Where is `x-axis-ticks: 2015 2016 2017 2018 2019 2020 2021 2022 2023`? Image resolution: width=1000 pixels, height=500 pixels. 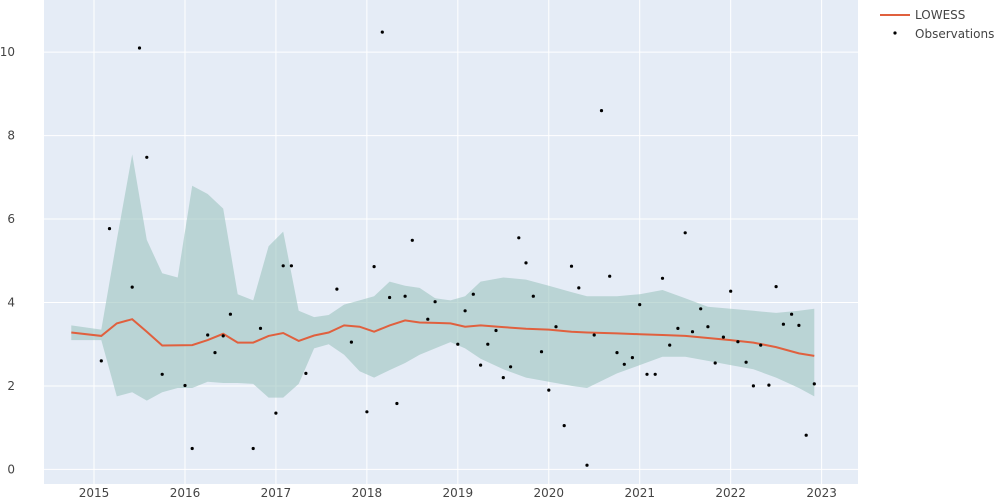
x-axis-ticks: 2015 2016 2017 2018 2019 2020 2021 2022 2023 is located at coordinates (458, 493).